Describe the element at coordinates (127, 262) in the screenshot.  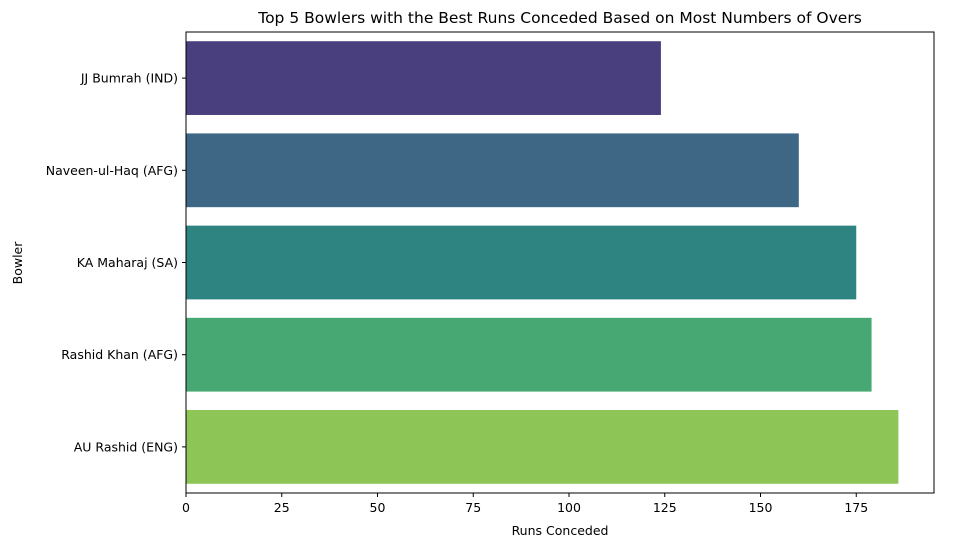
I see `y-tick-label: KA Maharaj (SA)` at that location.